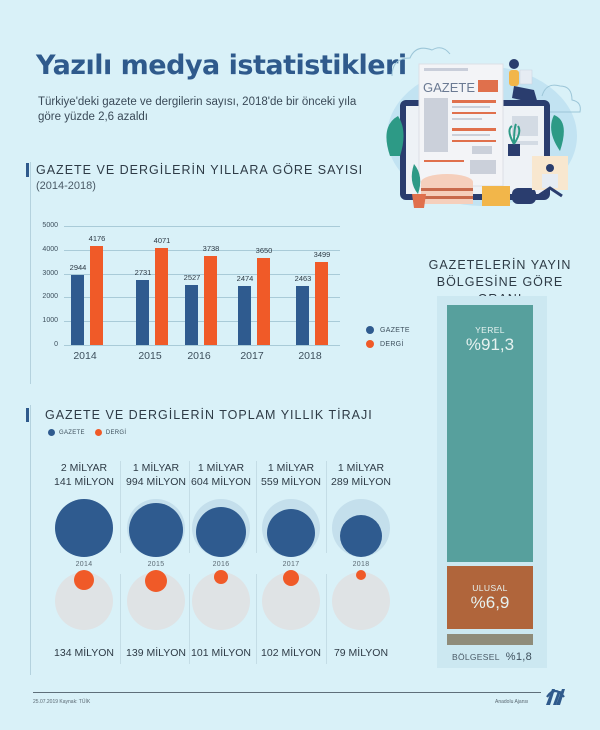 This screenshot has width=600, height=730. I want to click on bar-value-label: 3738, so click(211, 249).